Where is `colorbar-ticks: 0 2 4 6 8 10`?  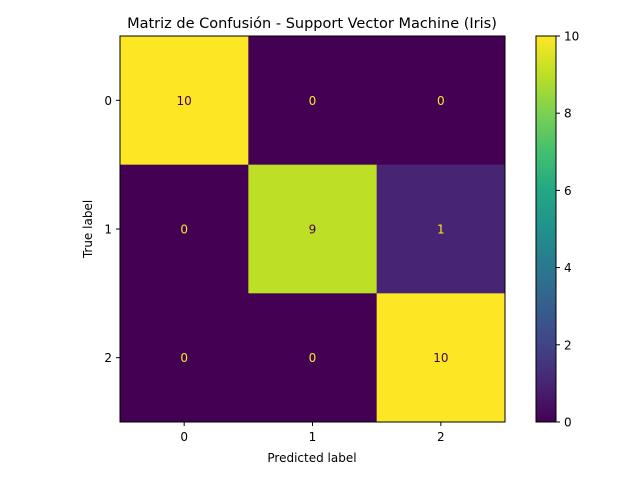 colorbar-ticks: 0 2 4 6 8 10 is located at coordinates (567, 230).